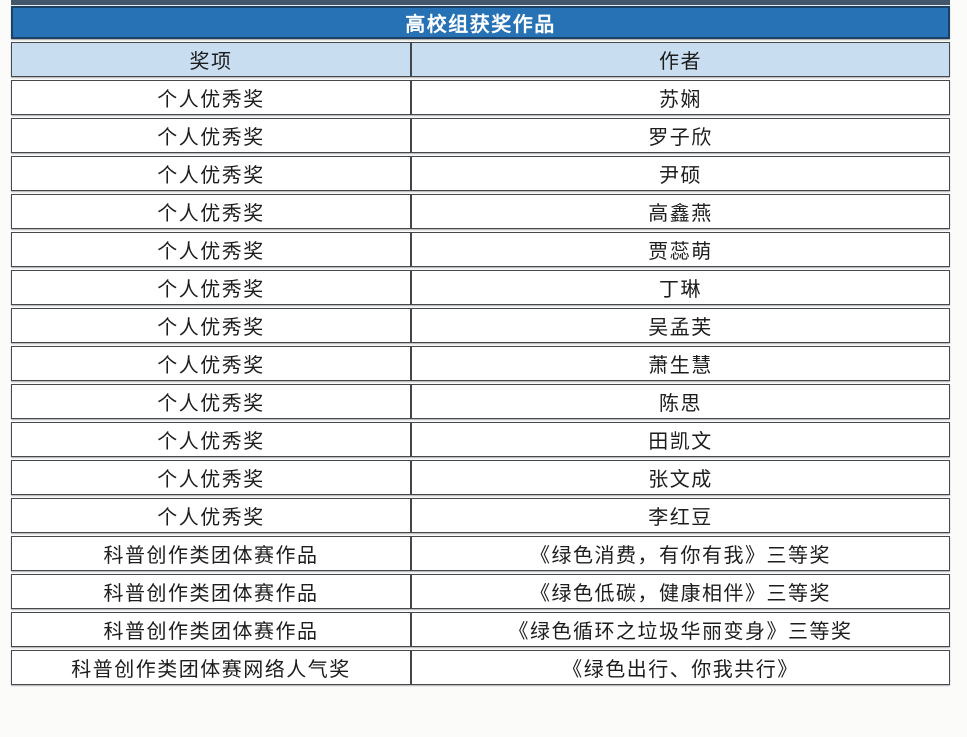 This screenshot has width=967, height=737. I want to click on cropped-row-edge, so click(480, 3).